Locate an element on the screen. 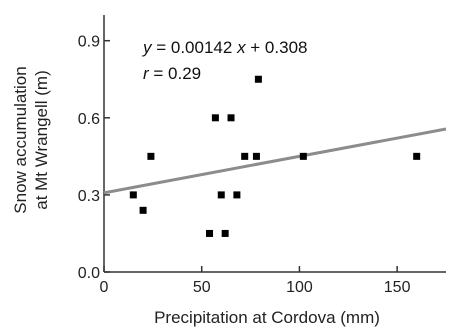 This screenshot has height=334, width=449. correlation-coefficient: r = 0.29 is located at coordinates (172, 73).